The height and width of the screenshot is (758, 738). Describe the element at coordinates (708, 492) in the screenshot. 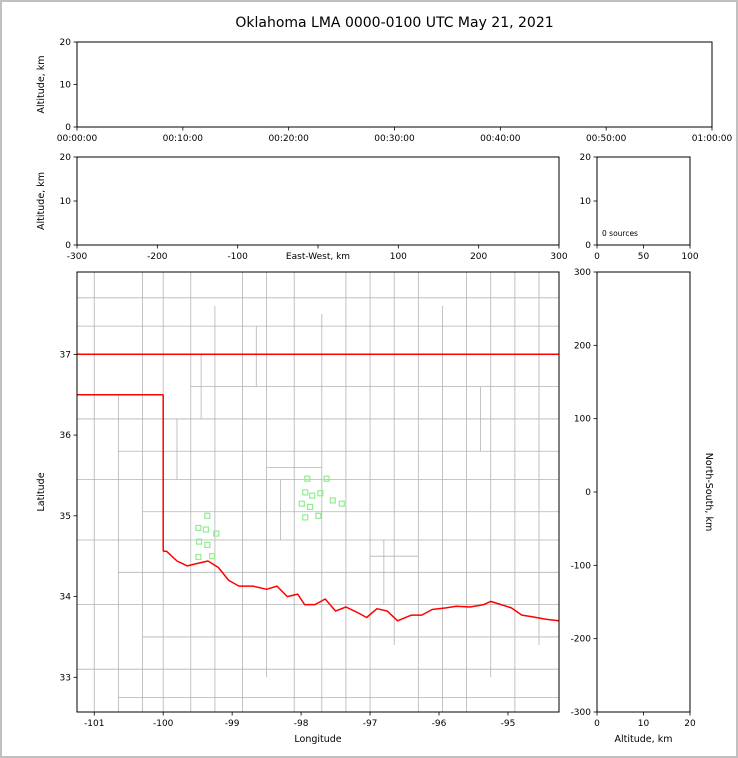

I see `y-axis-label: North-South, km` at that location.